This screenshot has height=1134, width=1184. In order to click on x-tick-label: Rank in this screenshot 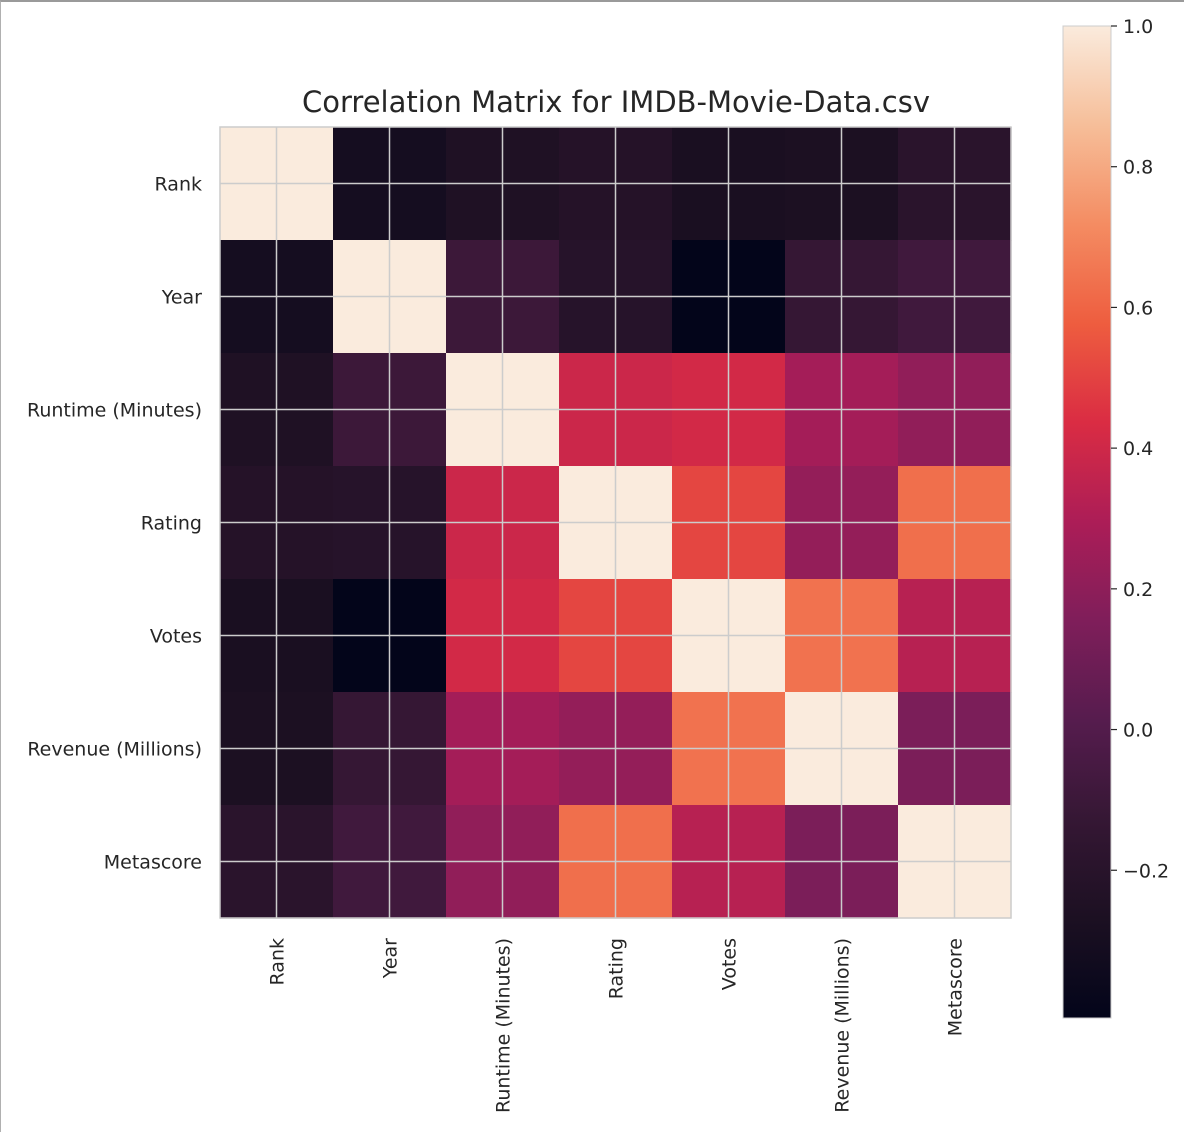, I will do `click(278, 961)`.